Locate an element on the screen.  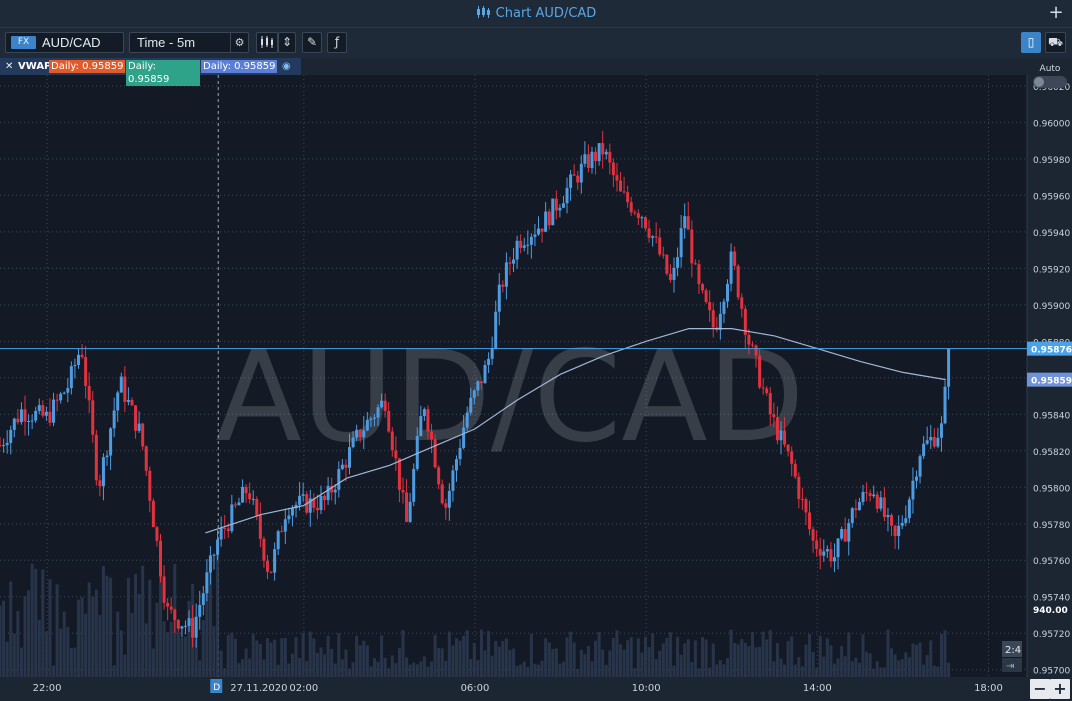
timeframe-selector: Time - 5m ⚙ is located at coordinates (189, 42).